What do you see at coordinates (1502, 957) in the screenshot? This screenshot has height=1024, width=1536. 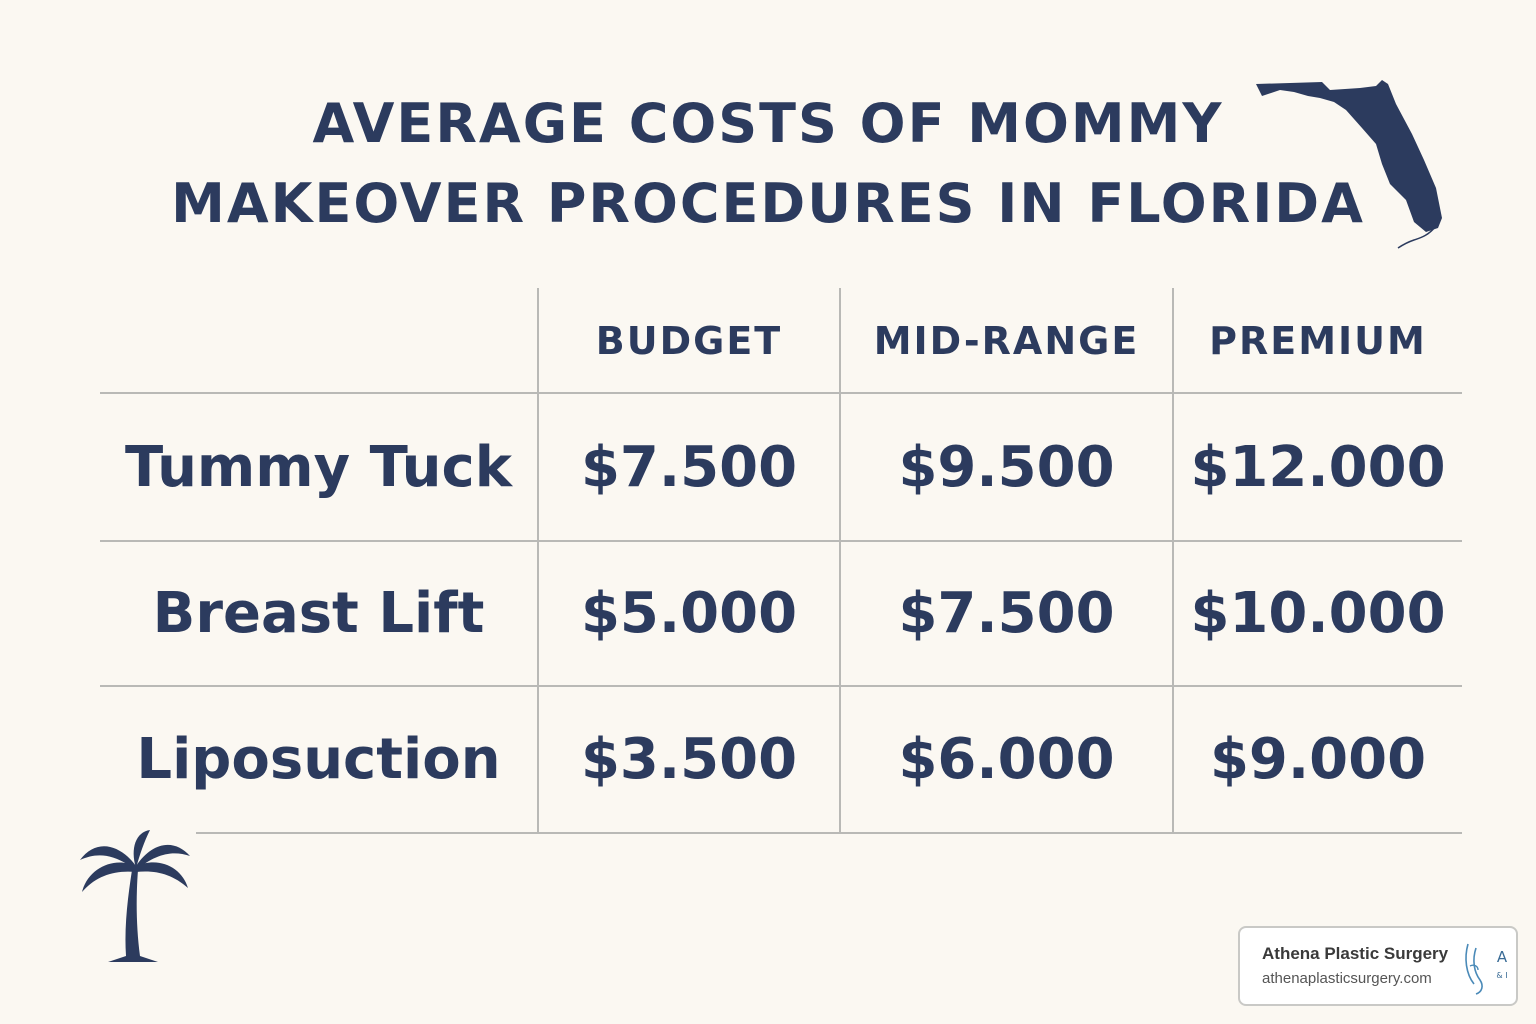 I see `logo-mark: A` at bounding box center [1502, 957].